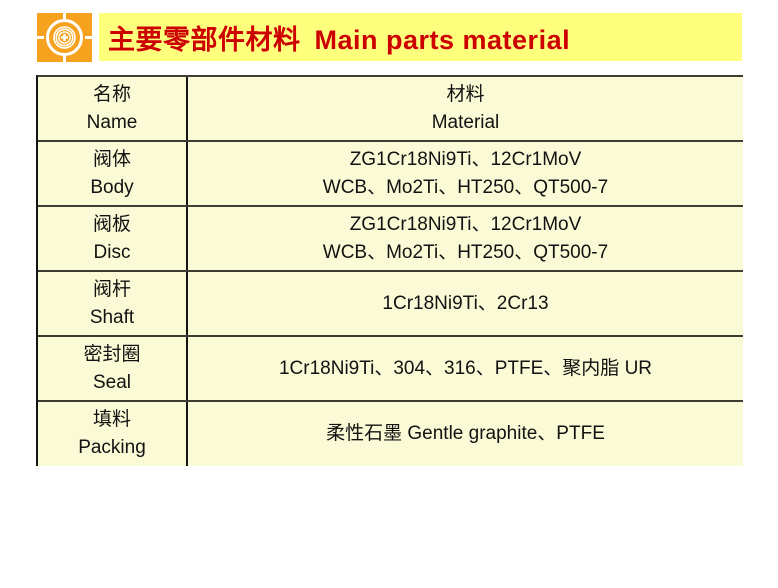 The height and width of the screenshot is (588, 778). Describe the element at coordinates (112, 355) in the screenshot. I see `part-name-cn: 密封圈` at that location.